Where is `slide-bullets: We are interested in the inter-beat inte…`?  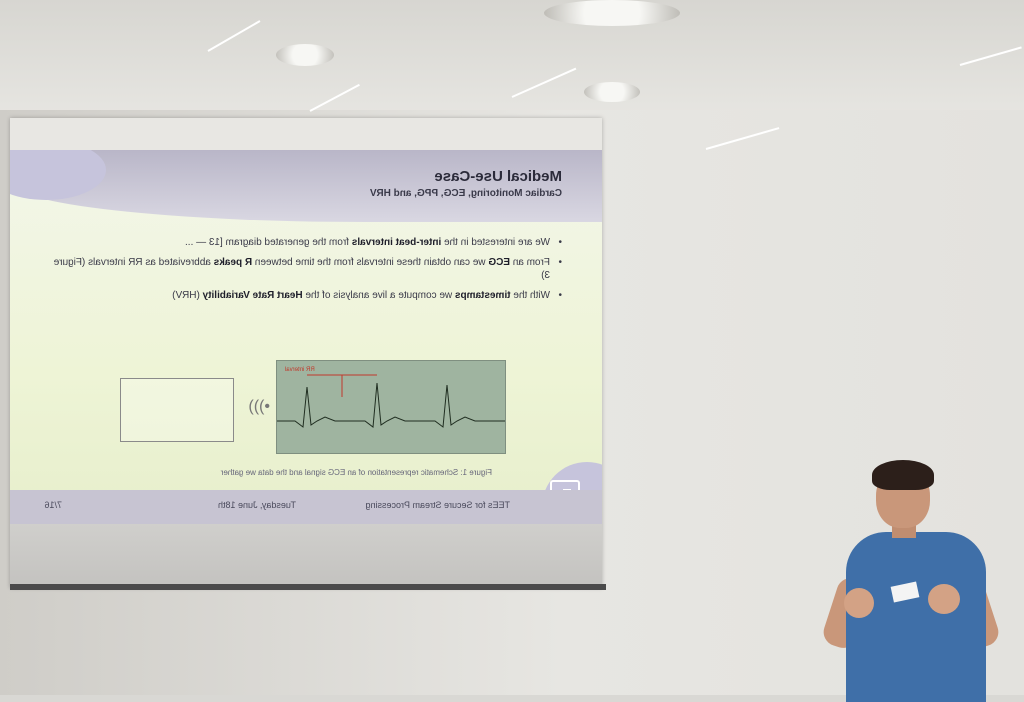
slide-bullets: We are interested in the inter-beat inte… is located at coordinates (302, 272).